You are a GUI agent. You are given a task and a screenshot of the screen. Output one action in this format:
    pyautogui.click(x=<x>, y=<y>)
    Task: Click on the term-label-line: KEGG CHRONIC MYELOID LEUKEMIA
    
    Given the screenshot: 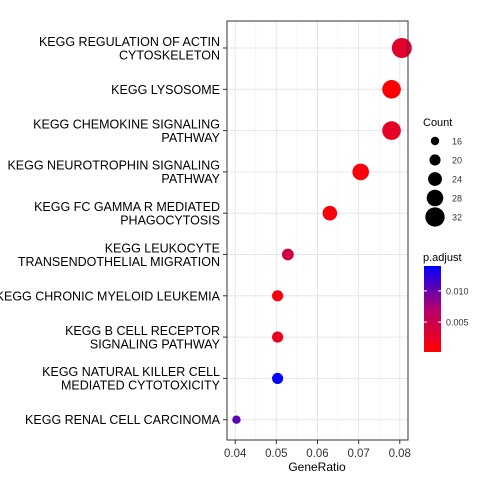 What is the action you would take?
    pyautogui.click(x=110, y=296)
    